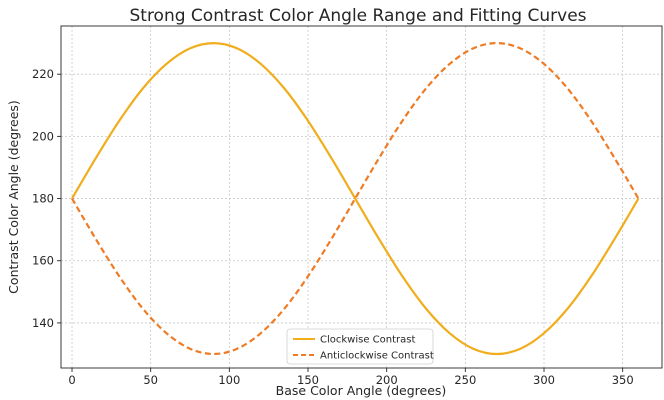  I want to click on y-tick-label: 160, so click(43, 261).